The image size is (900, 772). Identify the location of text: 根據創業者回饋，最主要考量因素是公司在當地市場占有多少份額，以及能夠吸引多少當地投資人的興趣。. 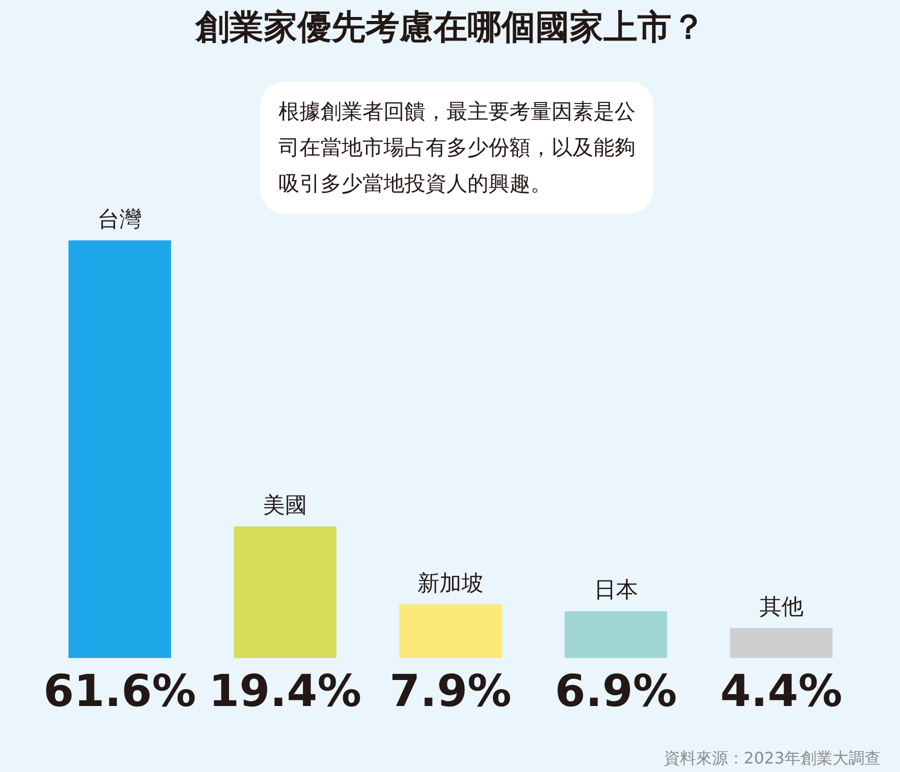
(457, 148).